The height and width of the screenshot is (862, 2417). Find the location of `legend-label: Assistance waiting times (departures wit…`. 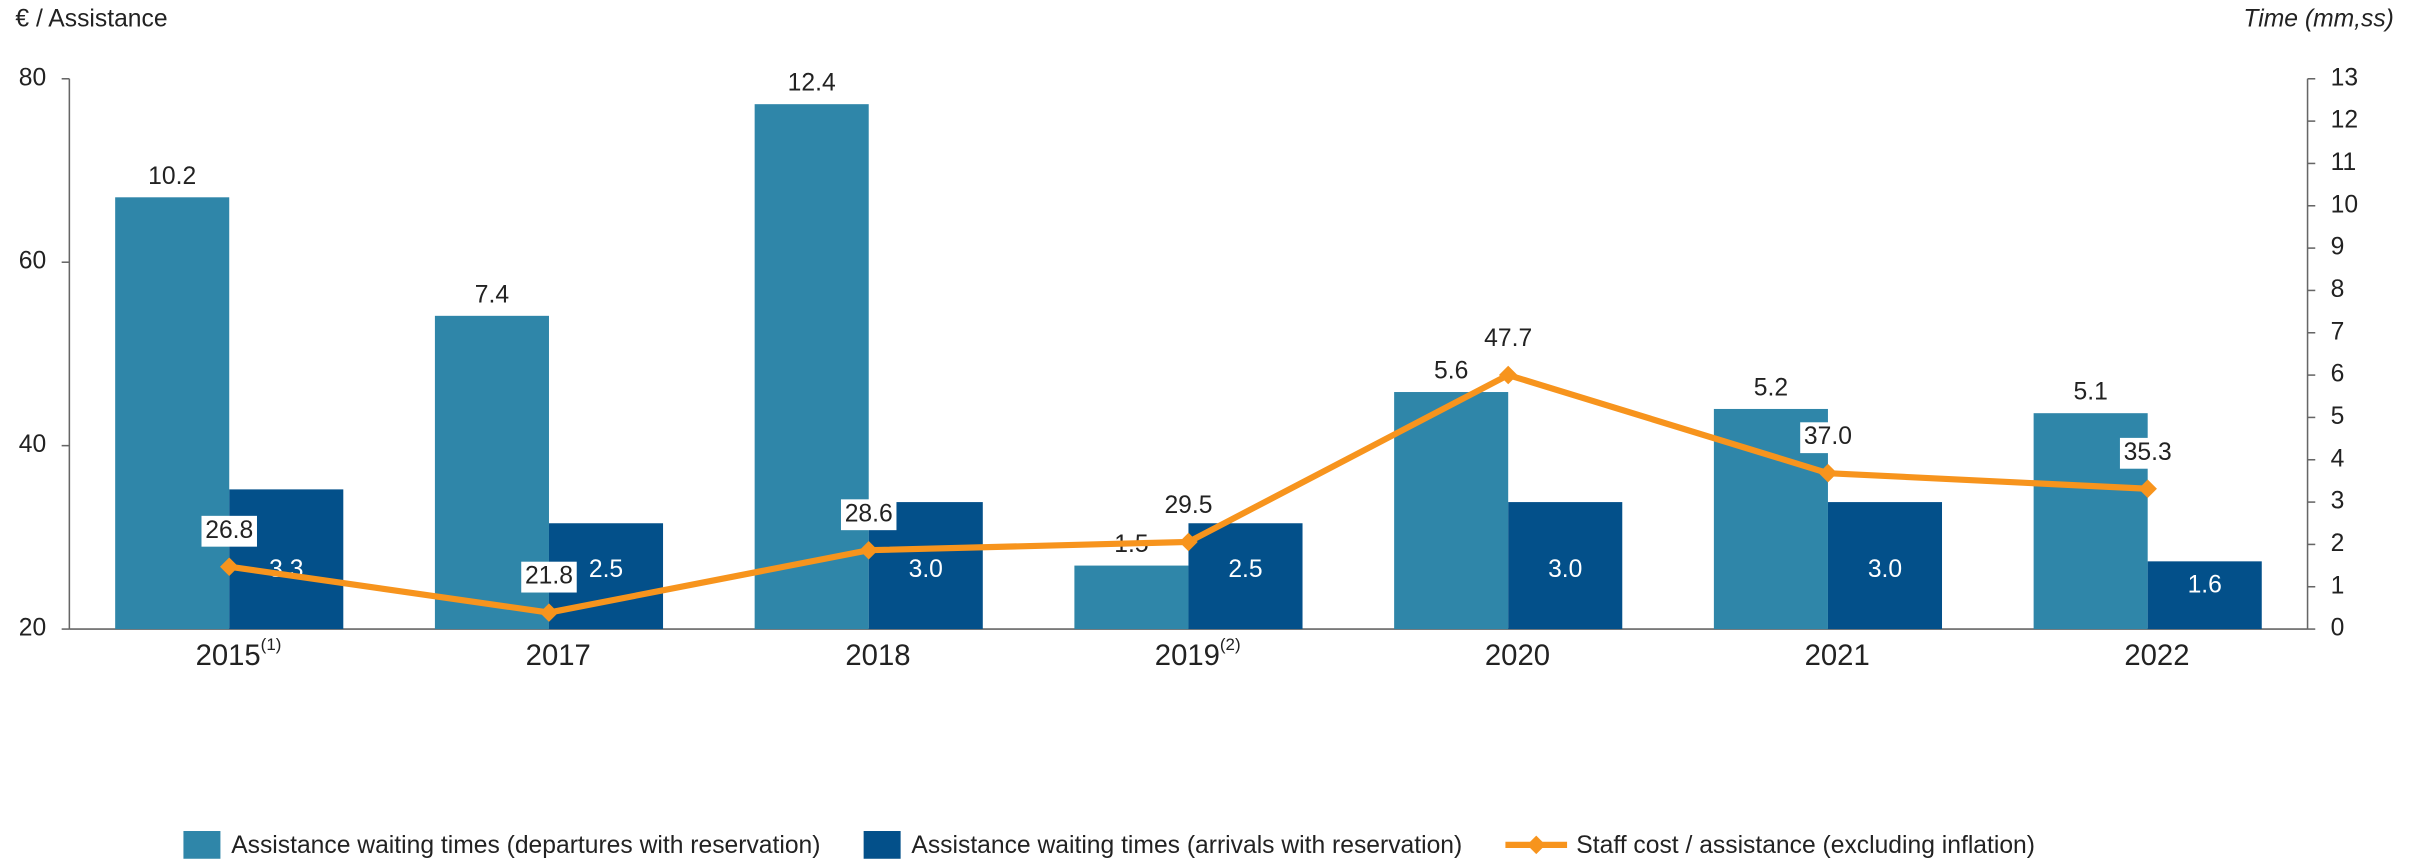

legend-label: Assistance waiting times (departures wit… is located at coordinates (525, 845).